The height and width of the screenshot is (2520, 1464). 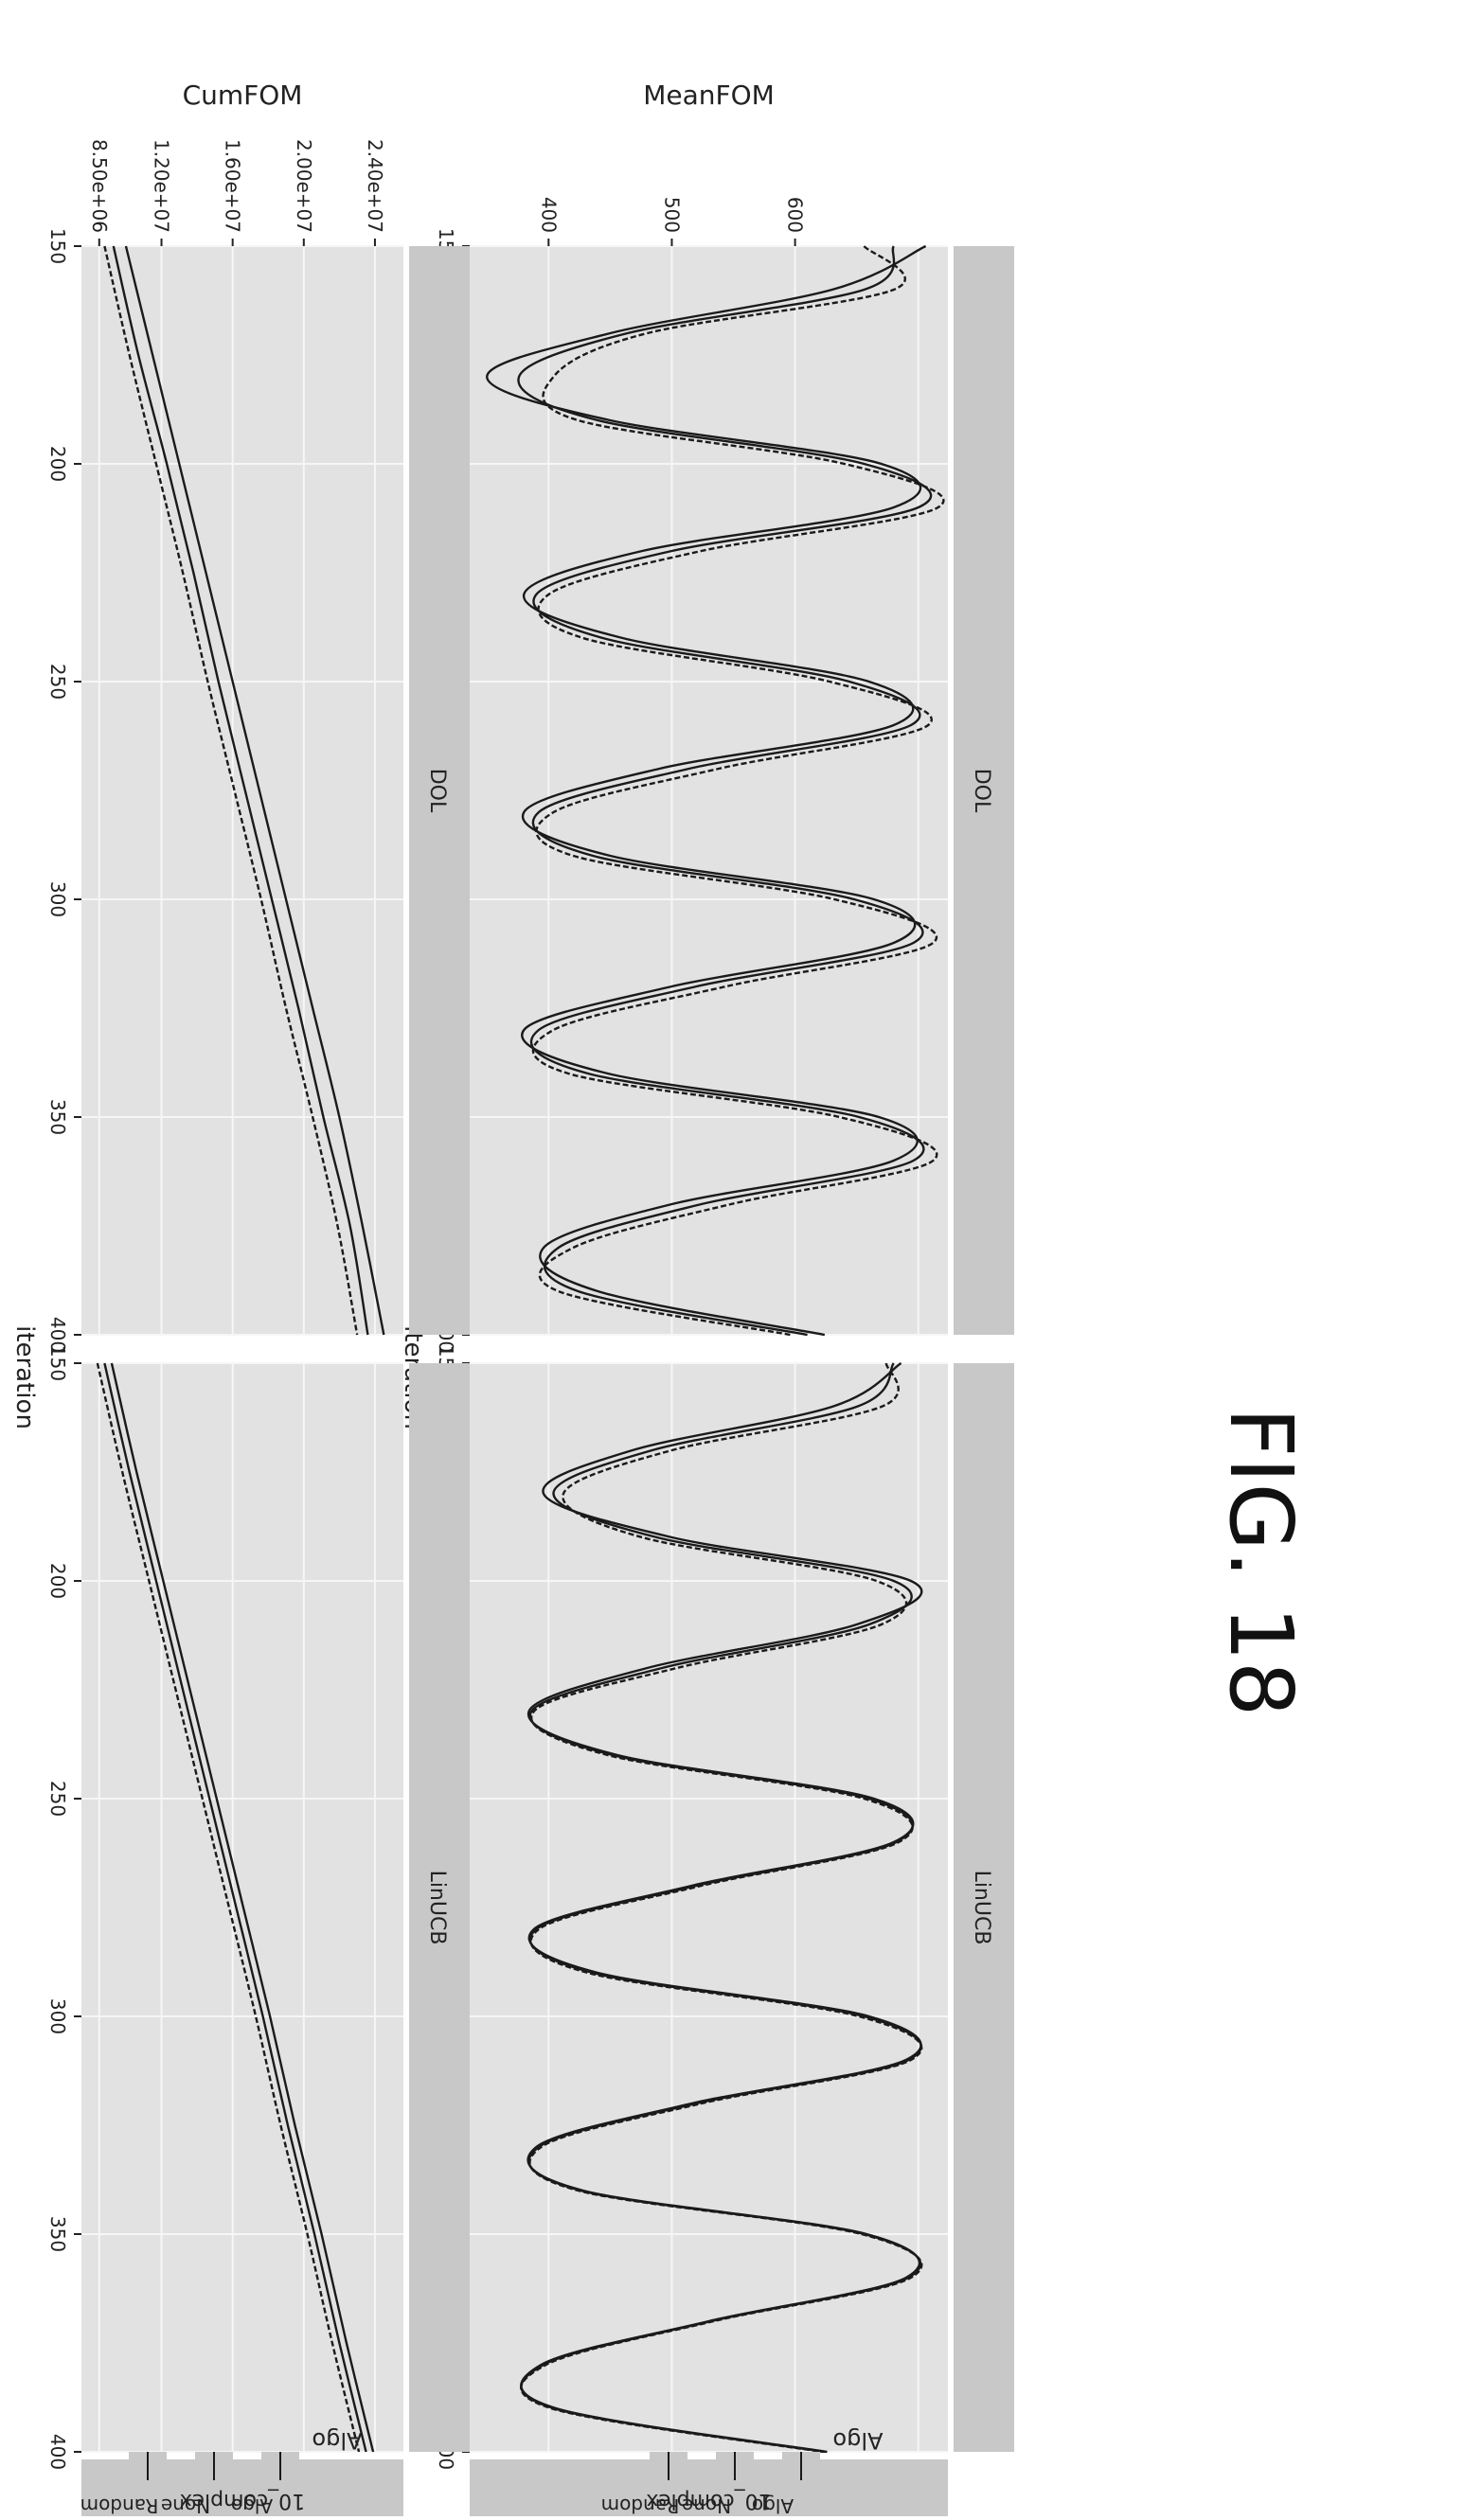 What do you see at coordinates (375, 186) in the screenshot?
I see `y-tick-label: 2.40e+07` at bounding box center [375, 186].